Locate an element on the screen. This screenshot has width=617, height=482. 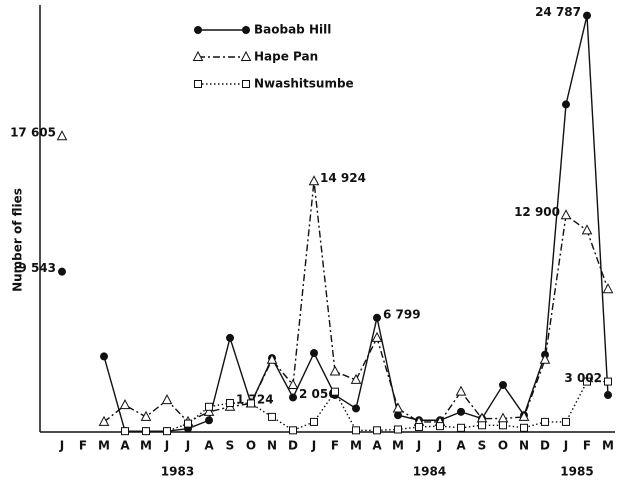
value-label: 6 799 is located at coordinates (402, 314).